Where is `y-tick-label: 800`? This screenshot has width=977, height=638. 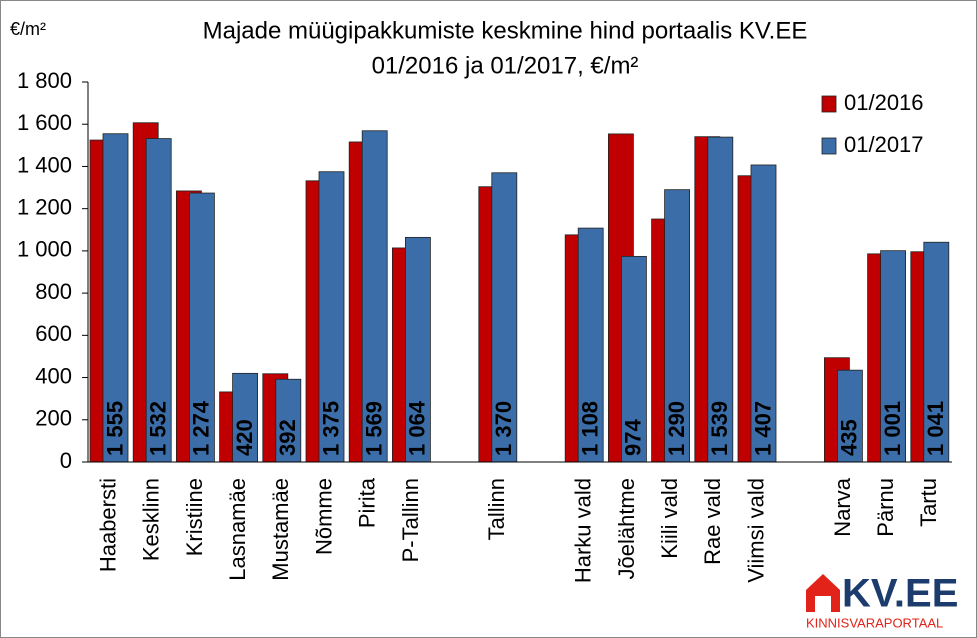 y-tick-label: 800 is located at coordinates (53, 291).